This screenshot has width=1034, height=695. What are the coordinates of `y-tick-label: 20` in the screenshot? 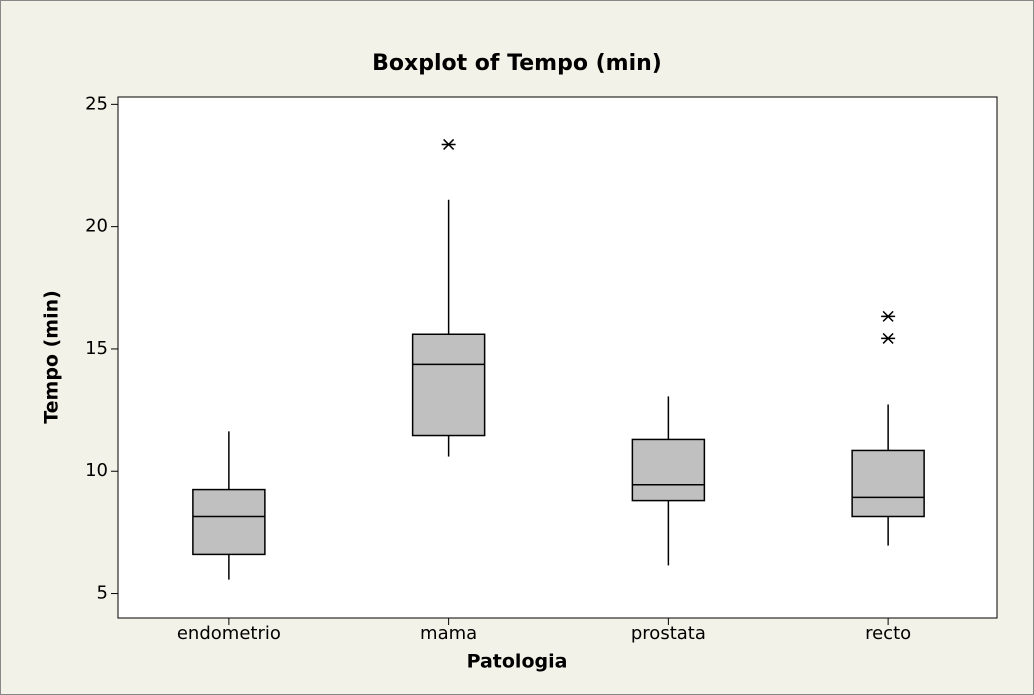 It's located at (96, 226).